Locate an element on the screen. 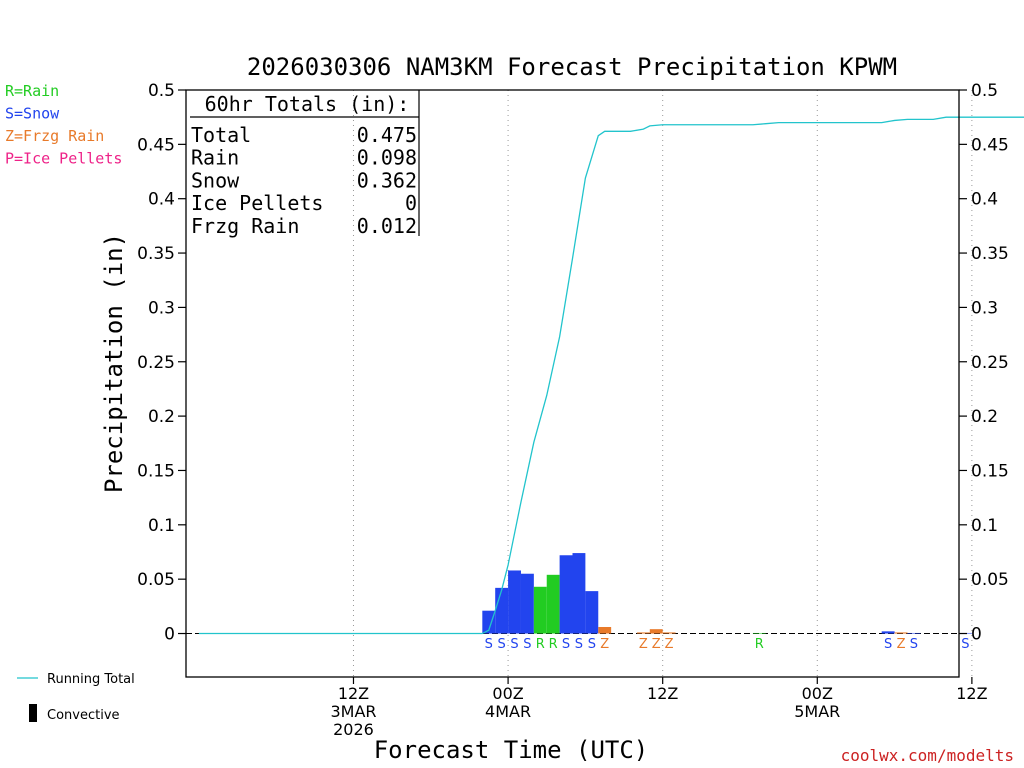 The image size is (1024, 768). y-tick-label-left: 0.2 is located at coordinates (161, 417).